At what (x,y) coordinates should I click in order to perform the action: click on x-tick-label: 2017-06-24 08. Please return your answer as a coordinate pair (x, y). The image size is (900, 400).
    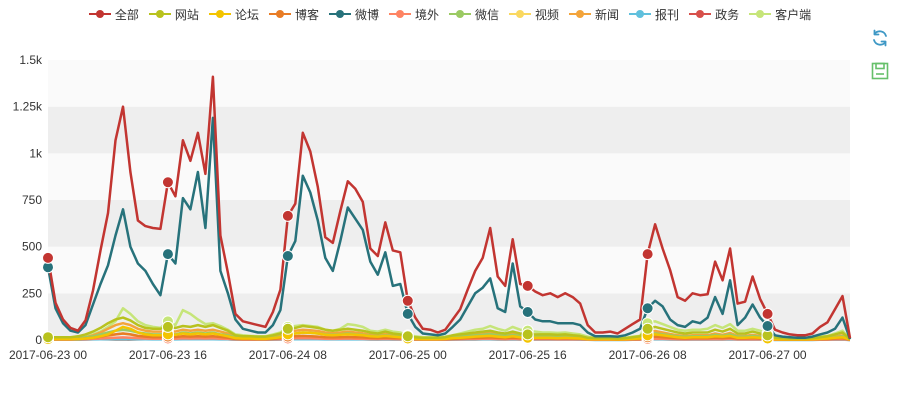
    Looking at the image, I should click on (288, 355).